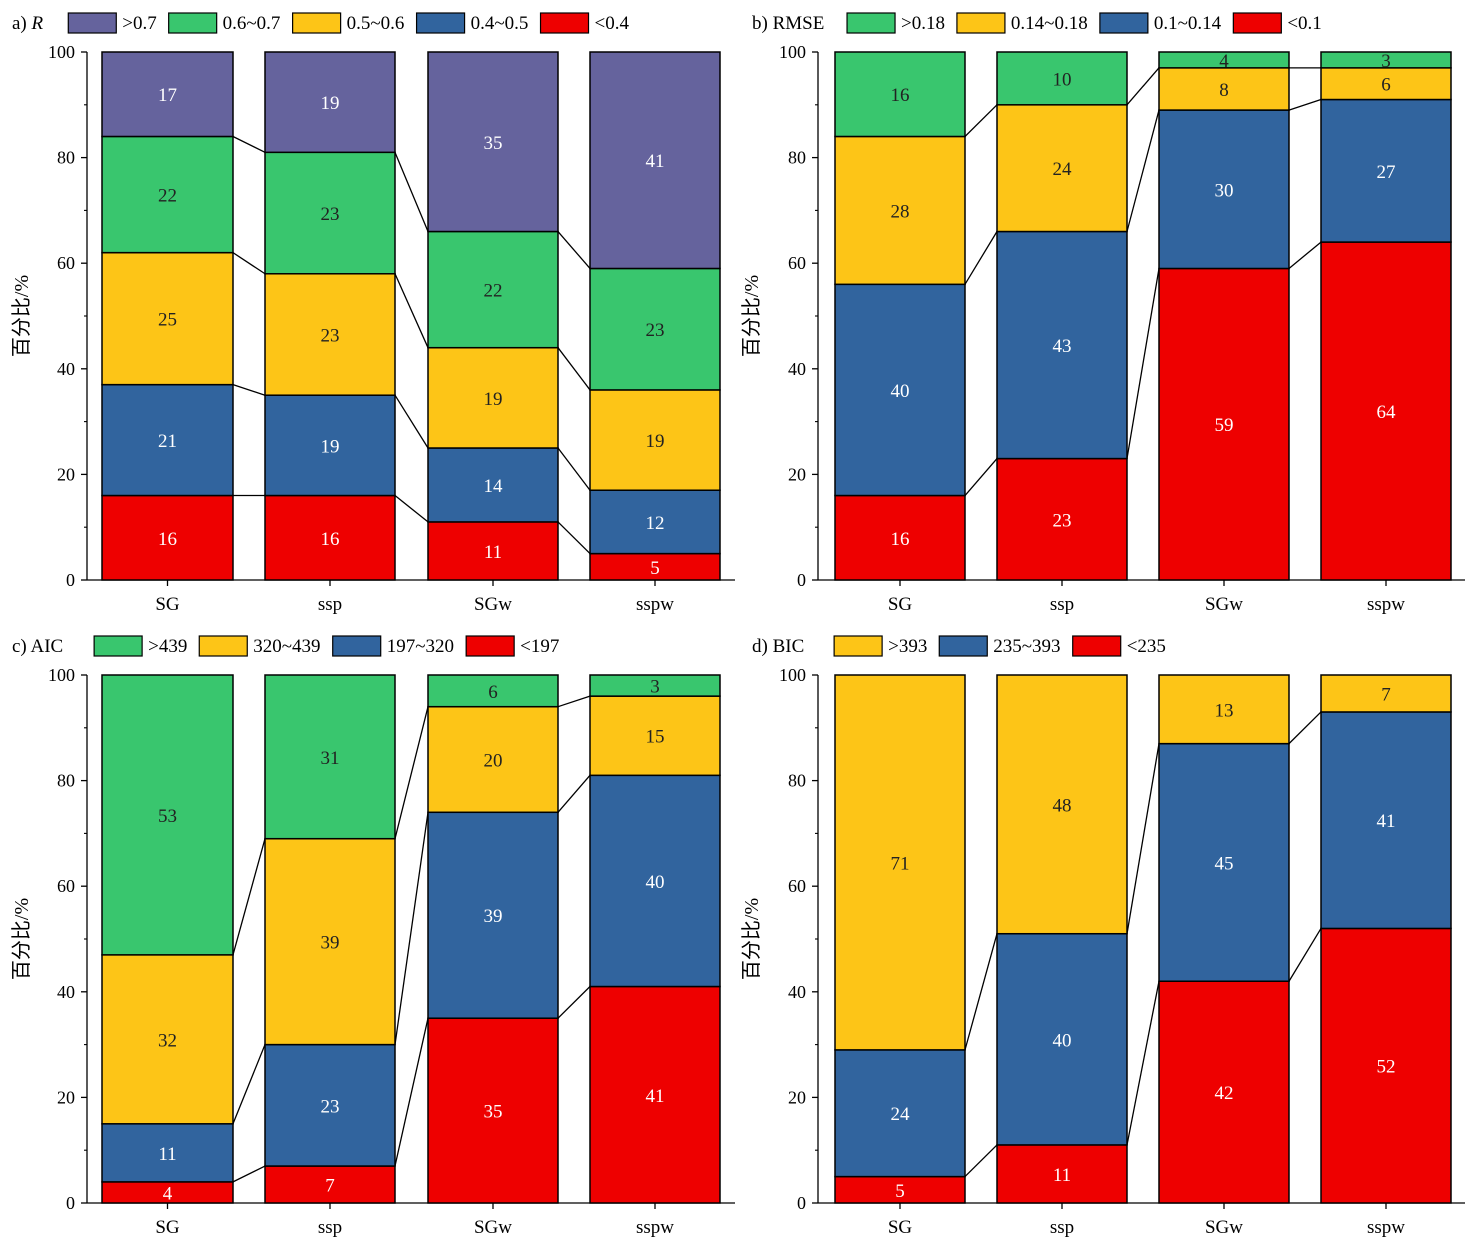  What do you see at coordinates (907, 646) in the screenshot?
I see `legend-label: >393` at bounding box center [907, 646].